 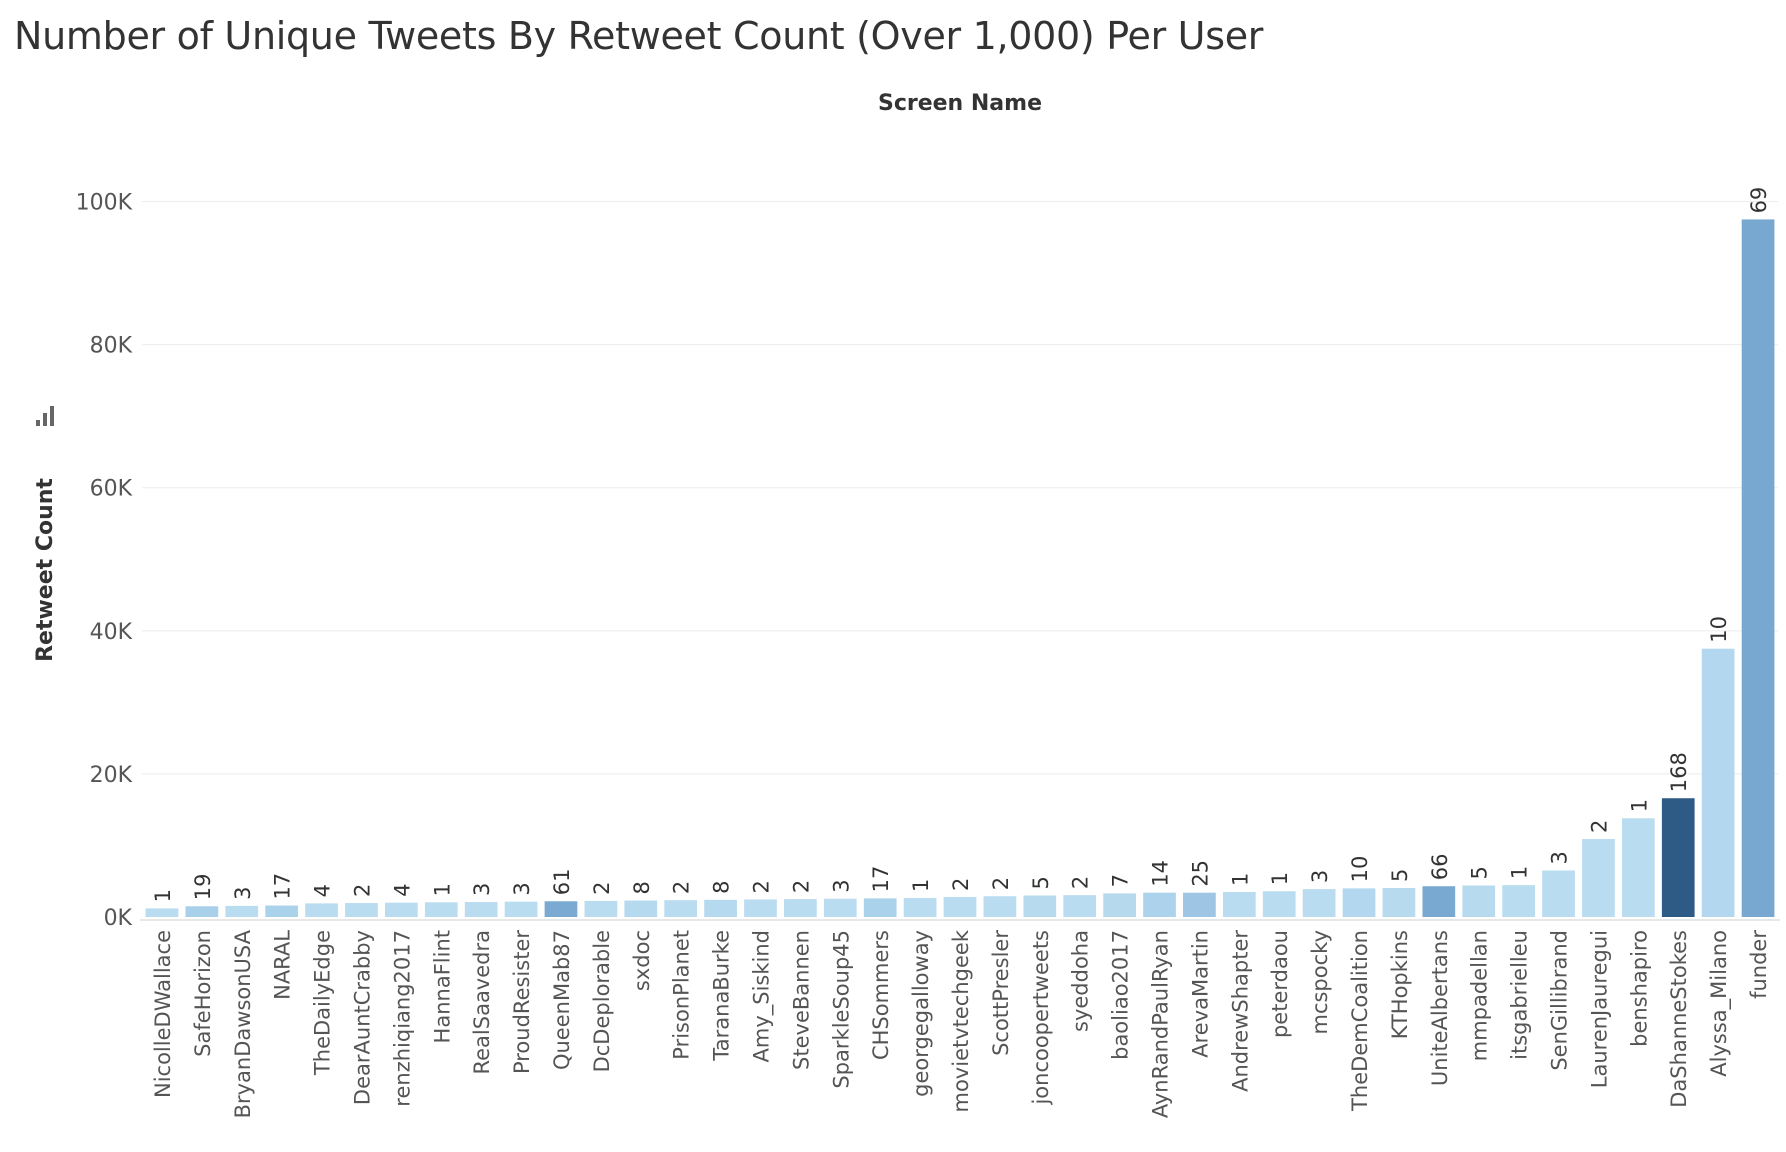 What do you see at coordinates (1121, 995) in the screenshot?
I see `x-tick-label: baoliao2017` at bounding box center [1121, 995].